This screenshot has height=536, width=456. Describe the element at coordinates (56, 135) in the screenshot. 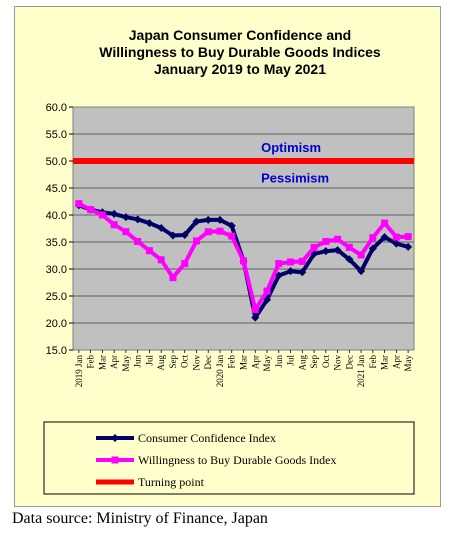

I see `y-tick-label: 55.0` at that location.